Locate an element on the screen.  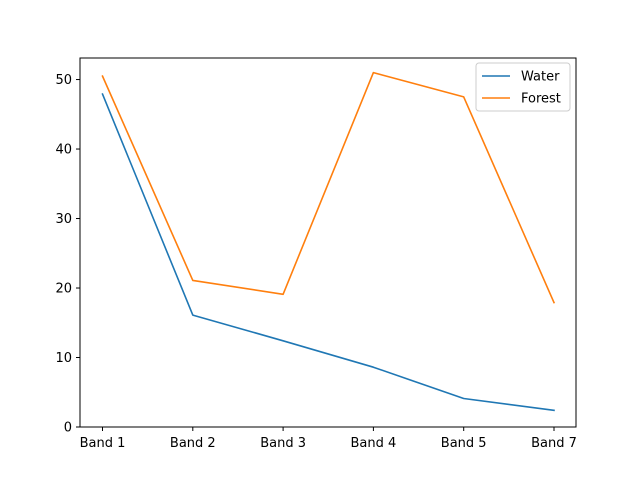
x-tick-label: Band 4 is located at coordinates (374, 443).